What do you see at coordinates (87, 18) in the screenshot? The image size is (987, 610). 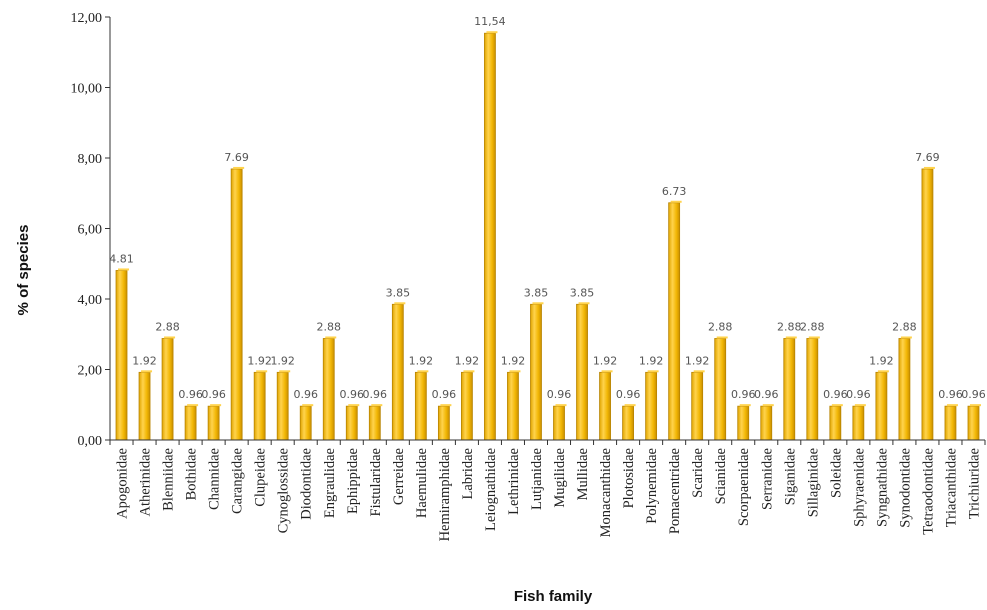 I see `y-tick-label: 12,00` at bounding box center [87, 18].